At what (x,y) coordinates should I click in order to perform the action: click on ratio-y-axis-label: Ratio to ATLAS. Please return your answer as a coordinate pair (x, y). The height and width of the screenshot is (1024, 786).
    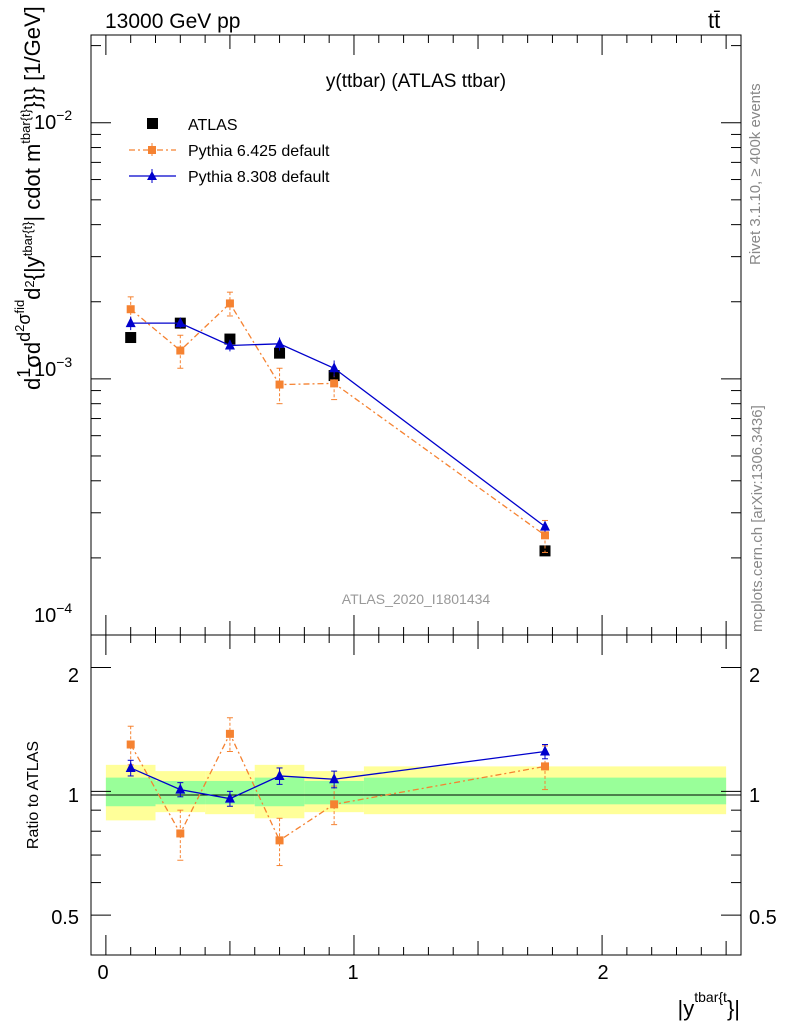
    Looking at the image, I should click on (33, 795).